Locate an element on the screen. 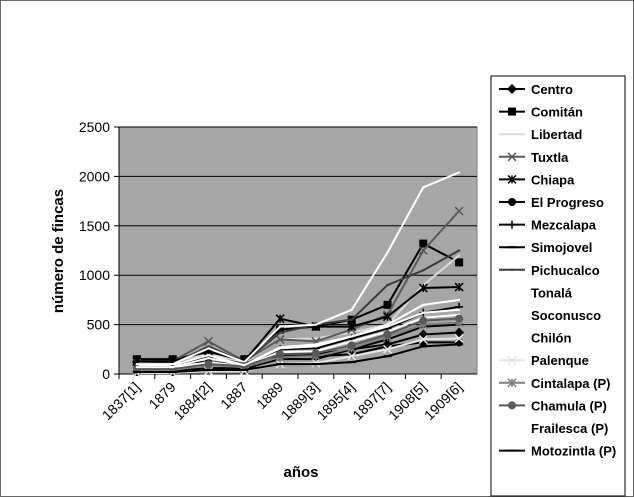  legend-item: Chilón is located at coordinates (535, 338).